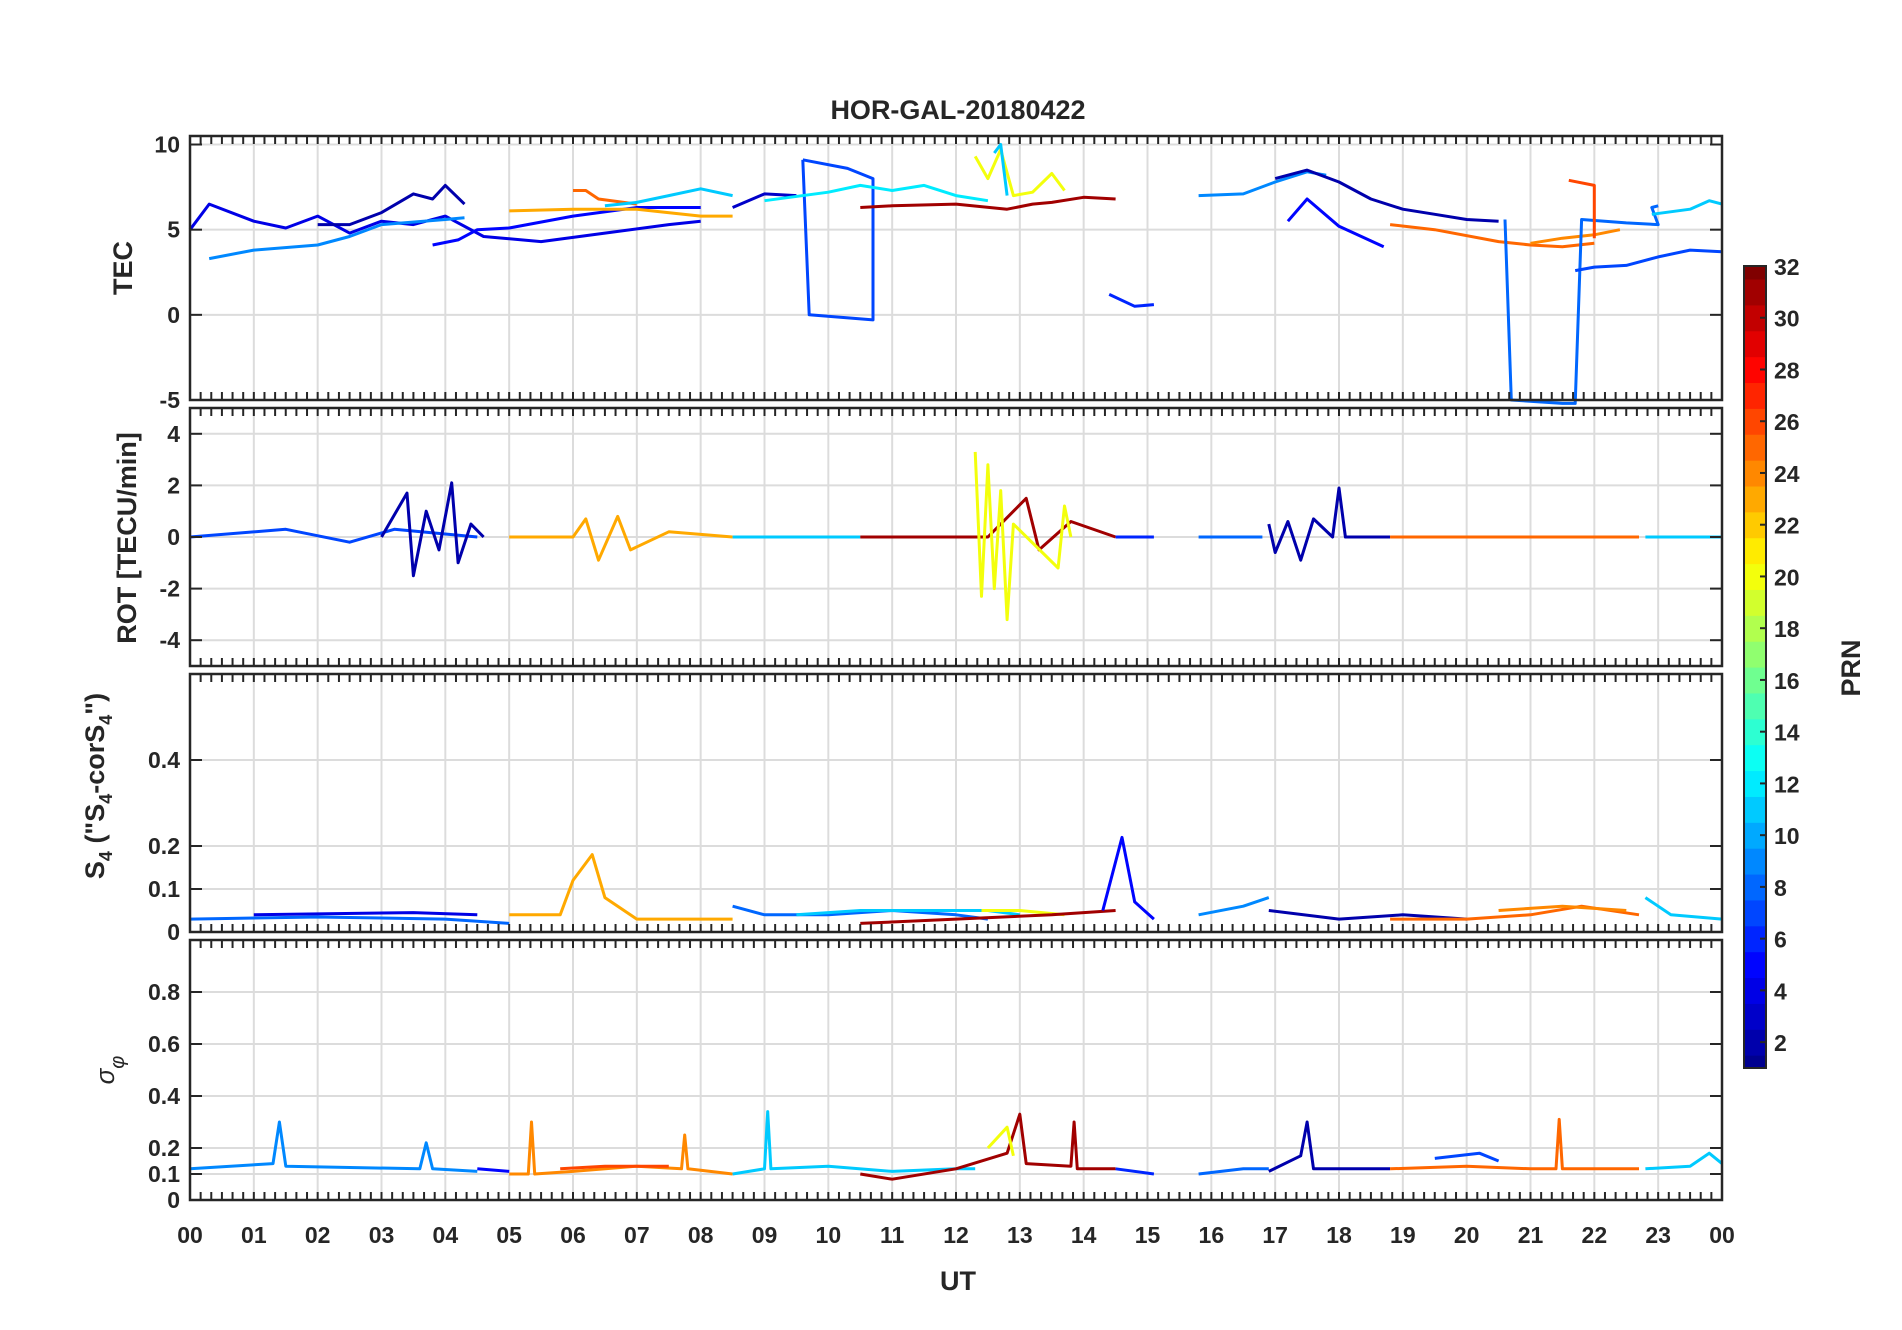  I want to click on colorbar-tick-label: 32, so click(1787, 267).